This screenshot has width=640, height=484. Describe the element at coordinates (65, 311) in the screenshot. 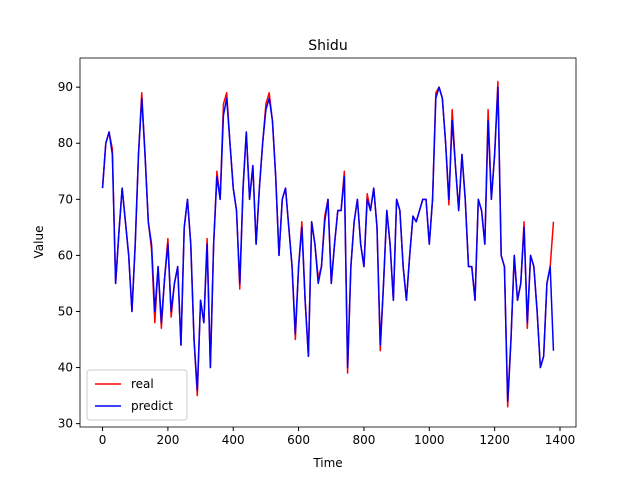

I see `y-tick-label: 50` at that location.